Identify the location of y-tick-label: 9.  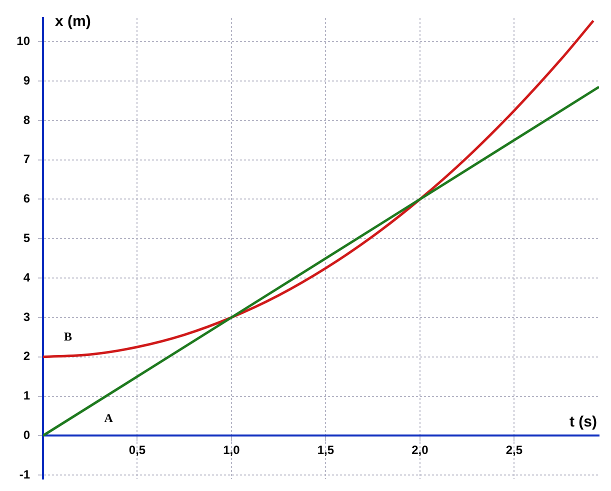
(26, 80).